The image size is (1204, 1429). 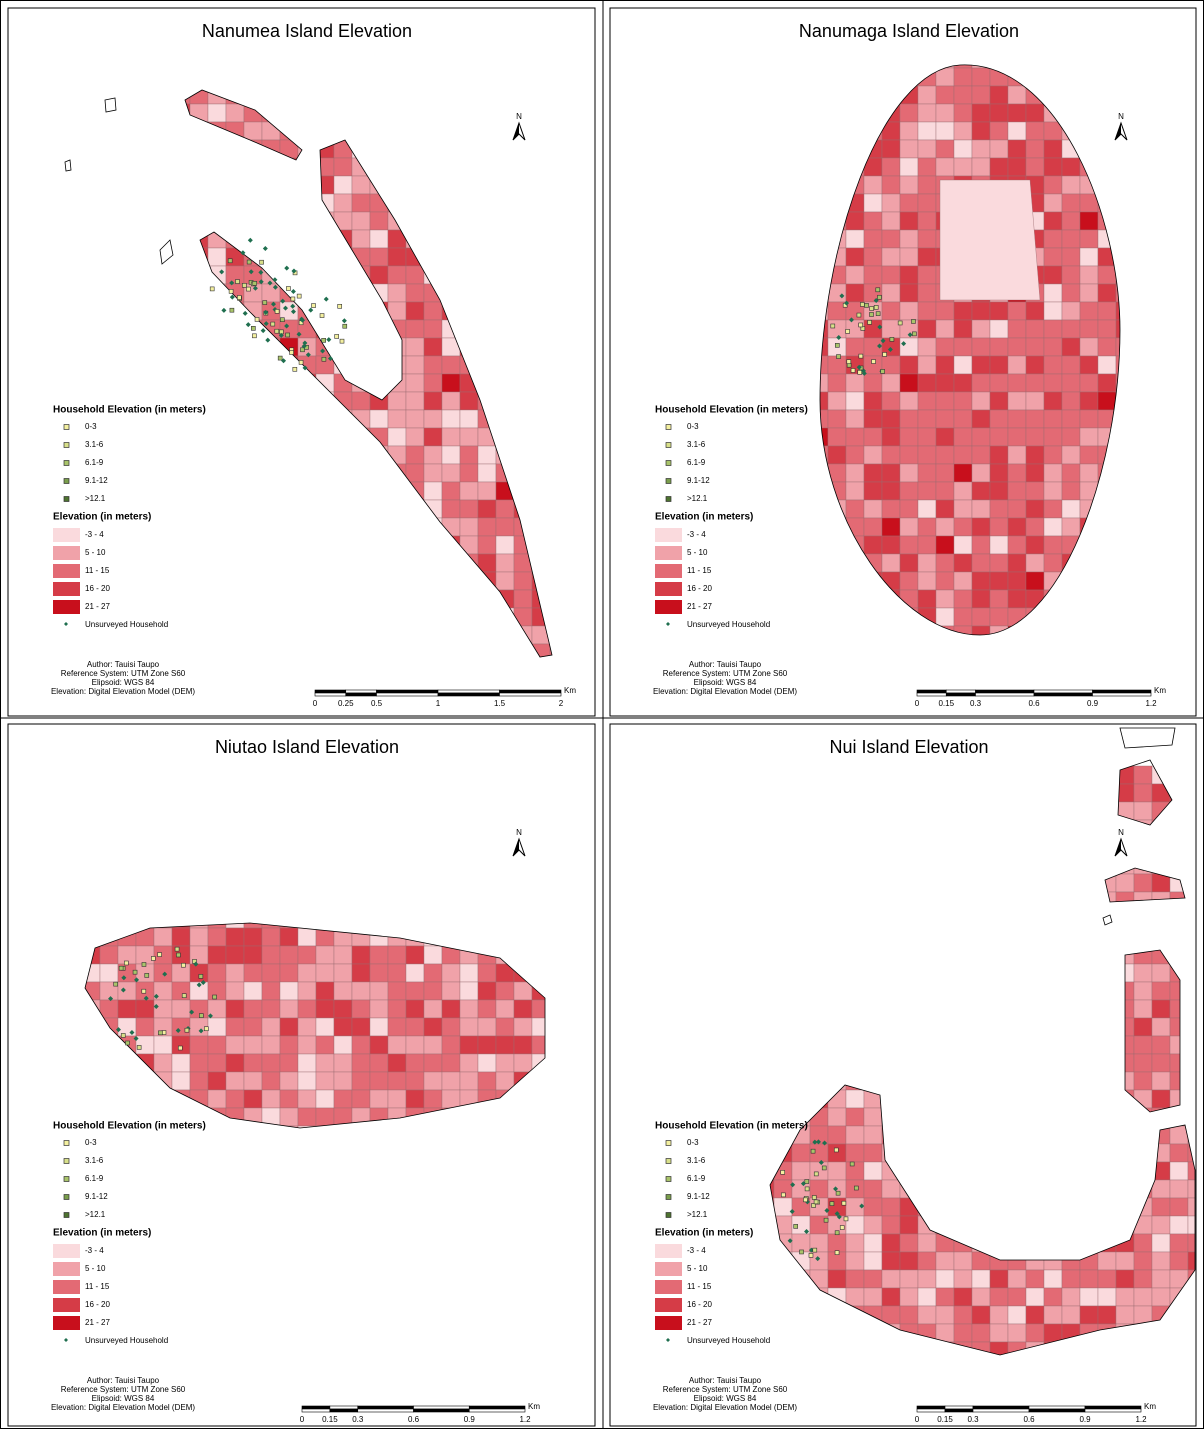 I want to click on legend-marker, so click(x=668, y=427).